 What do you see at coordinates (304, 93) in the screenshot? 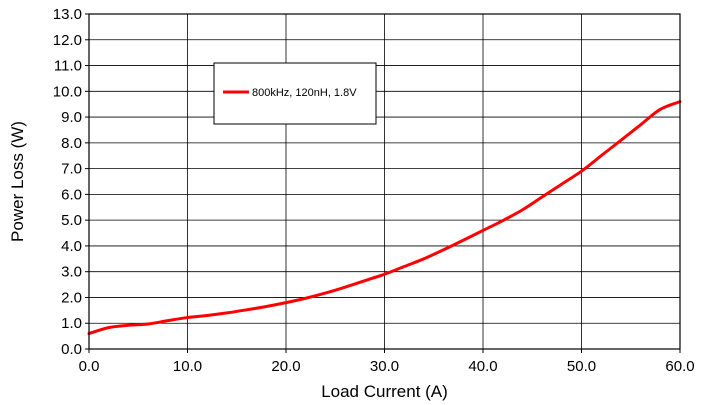
I see `legend-entry-label: 800kHz, 120nH, 1.8V` at bounding box center [304, 93].